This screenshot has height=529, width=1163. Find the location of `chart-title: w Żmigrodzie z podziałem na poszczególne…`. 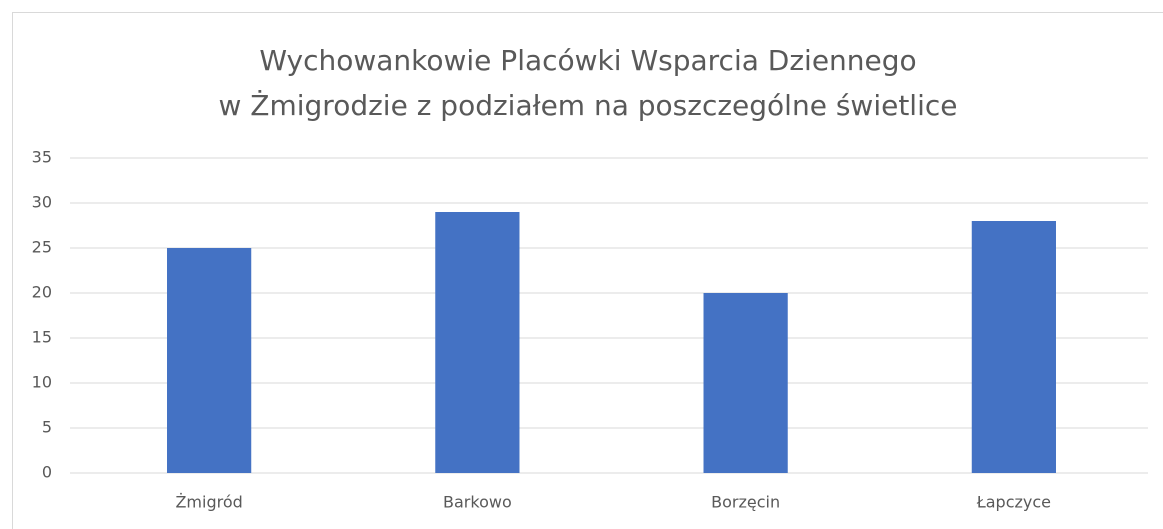

chart-title: w Żmigrodzie z podziałem na poszczególne… is located at coordinates (587, 105).